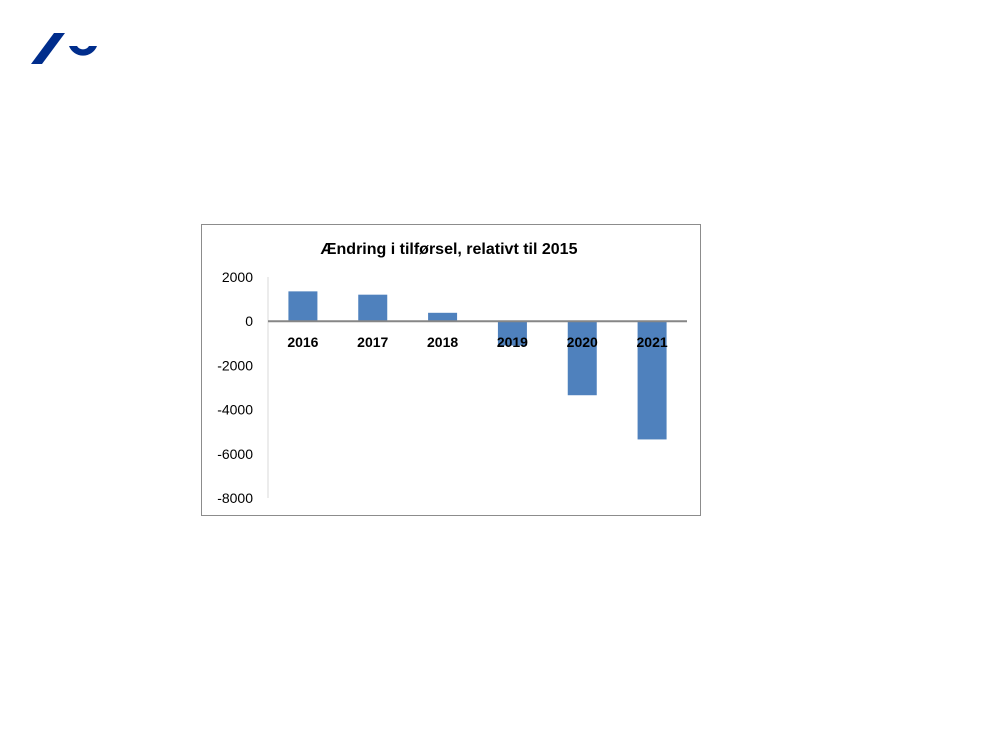 The height and width of the screenshot is (750, 1000). What do you see at coordinates (235, 410) in the screenshot?
I see `y-tick-label: -4000` at bounding box center [235, 410].